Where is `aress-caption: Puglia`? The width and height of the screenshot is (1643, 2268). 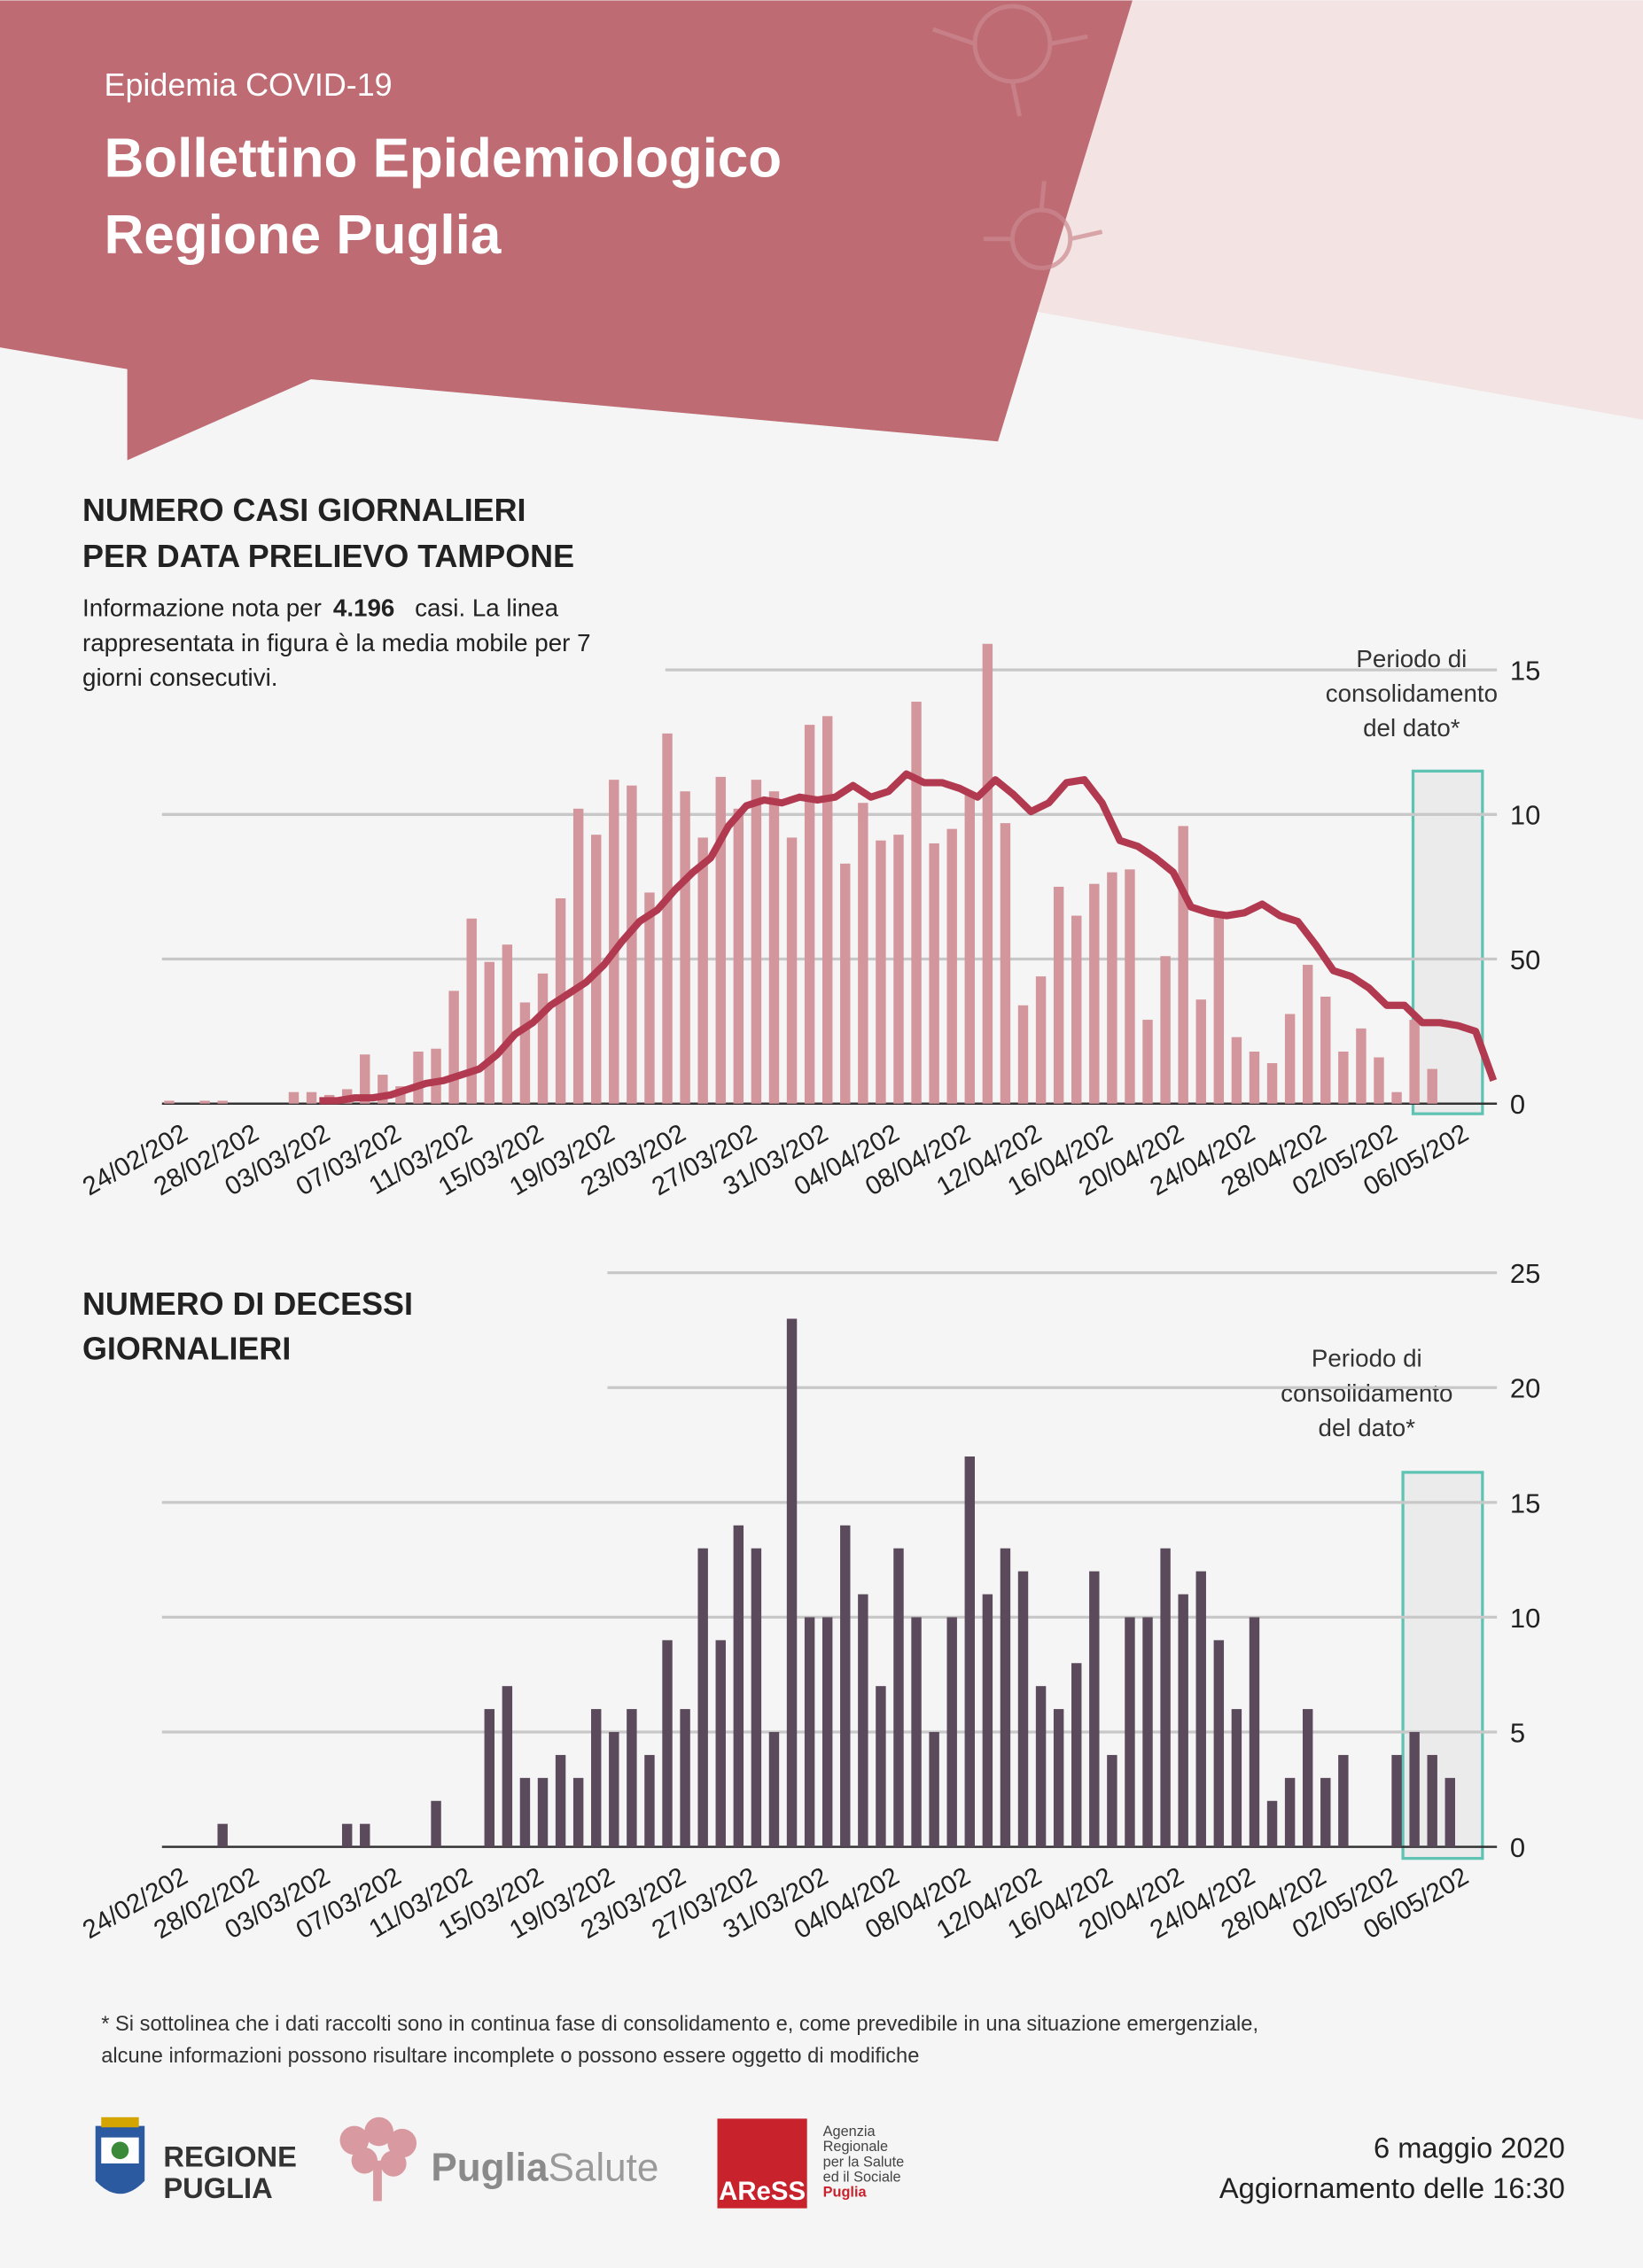
aress-caption: Puglia is located at coordinates (845, 2193).